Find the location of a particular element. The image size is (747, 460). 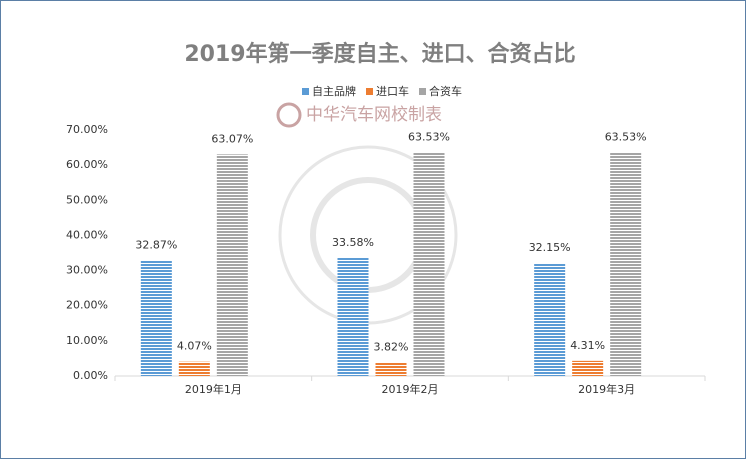

y-tick-label: 40.00% is located at coordinates (87, 234).